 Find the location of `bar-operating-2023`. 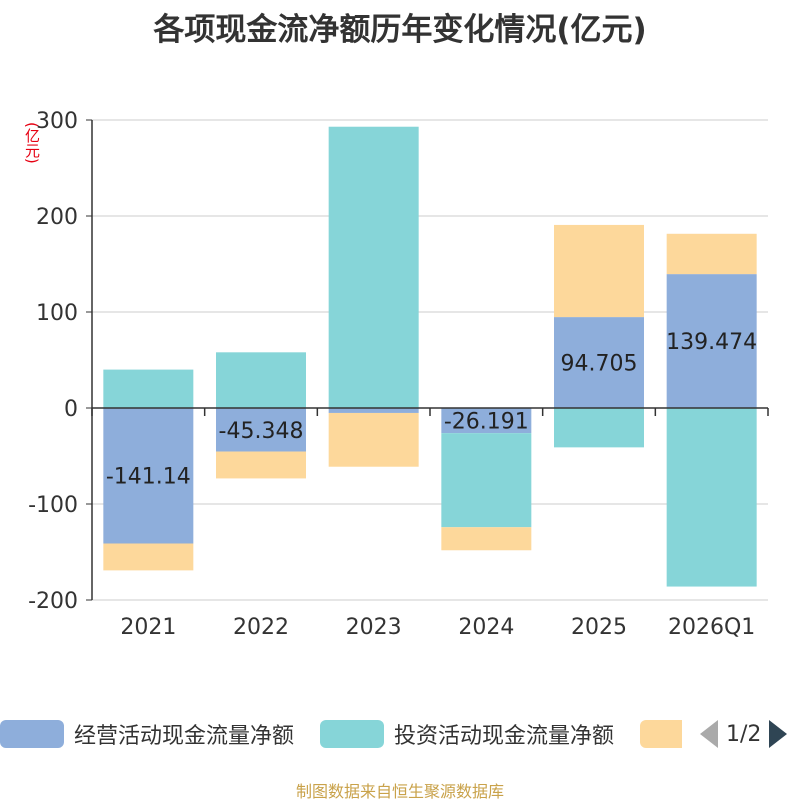

bar-operating-2023 is located at coordinates (373, 410).